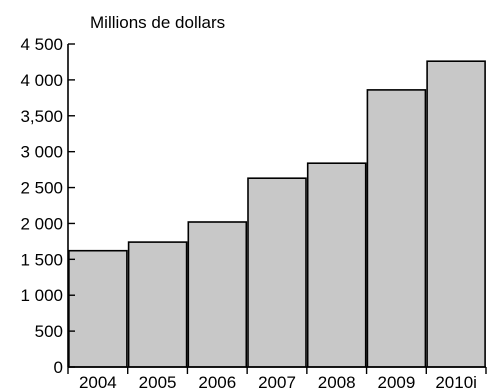 This screenshot has width=493, height=392. What do you see at coordinates (217, 382) in the screenshot?
I see `x-tick-label-2006: 2006` at bounding box center [217, 382].